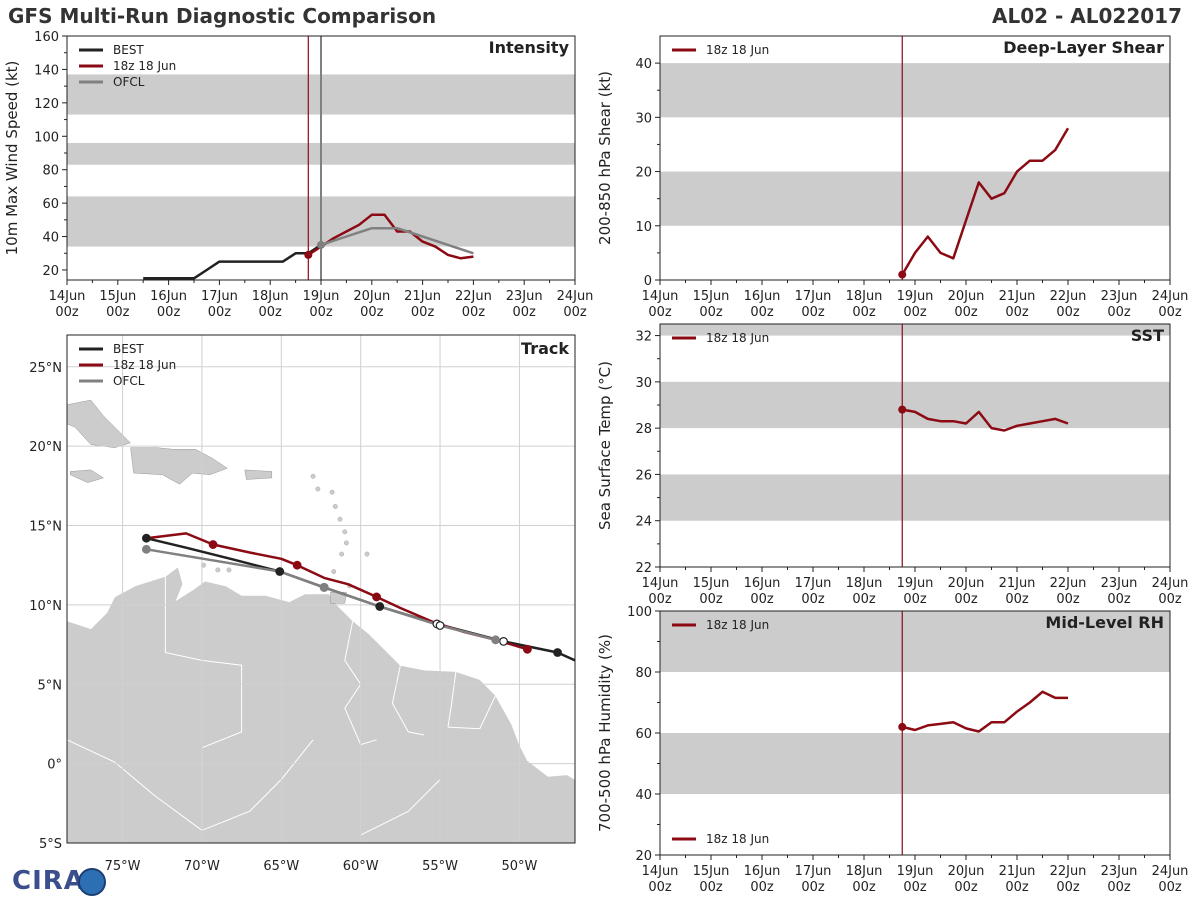 The height and width of the screenshot is (900, 1200). Describe the element at coordinates (50, 844) in the screenshot. I see `y-tick-label: 5°S` at that location.